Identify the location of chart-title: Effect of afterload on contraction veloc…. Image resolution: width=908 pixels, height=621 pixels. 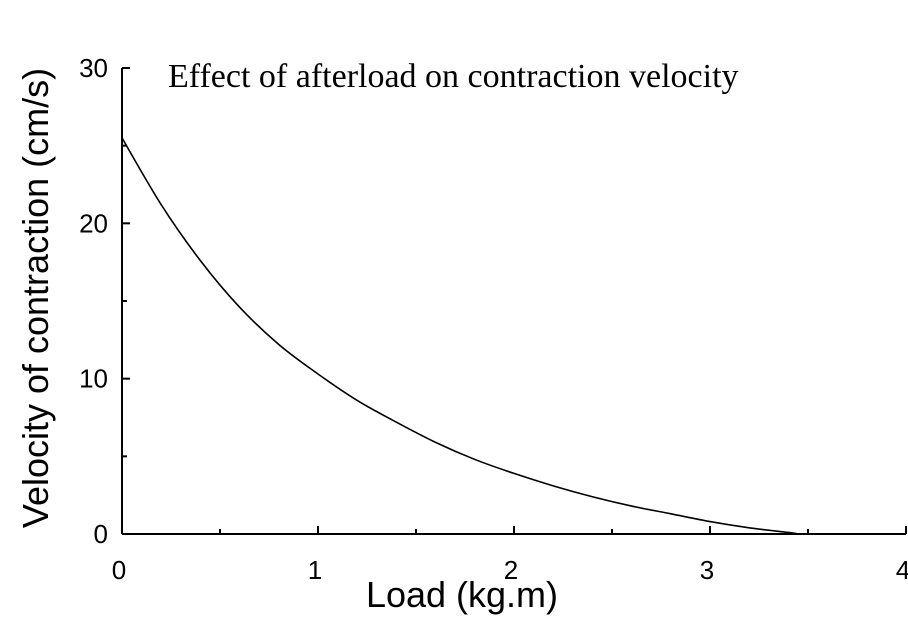
(453, 76).